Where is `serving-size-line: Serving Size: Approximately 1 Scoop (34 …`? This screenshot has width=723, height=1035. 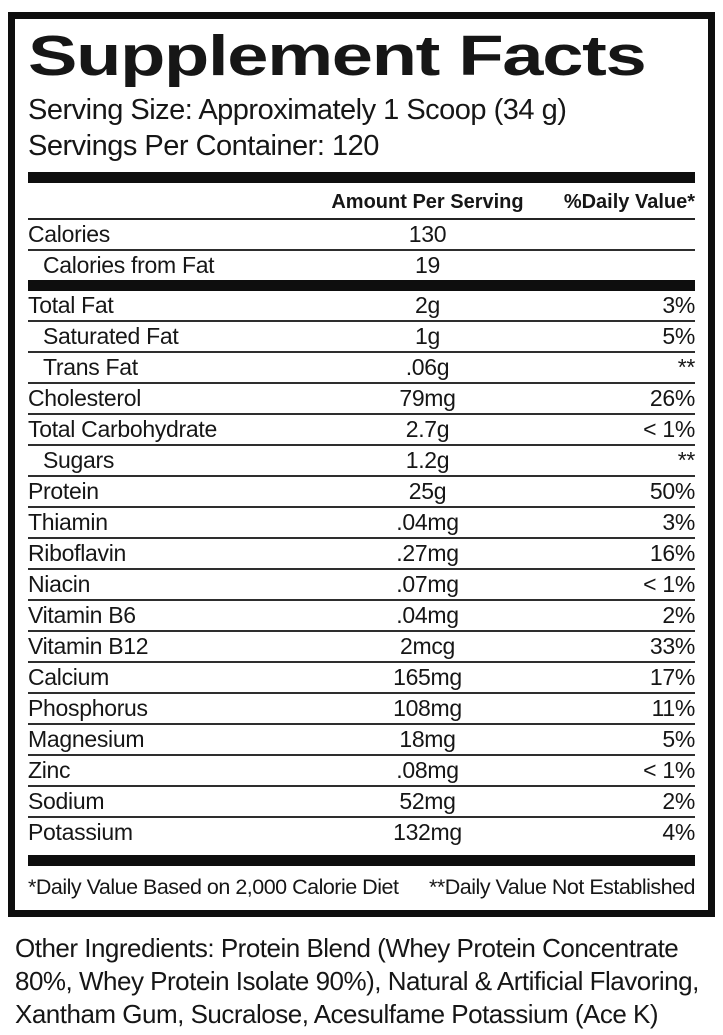 serving-size-line: Serving Size: Approximately 1 Scoop (34 … is located at coordinates (361, 110).